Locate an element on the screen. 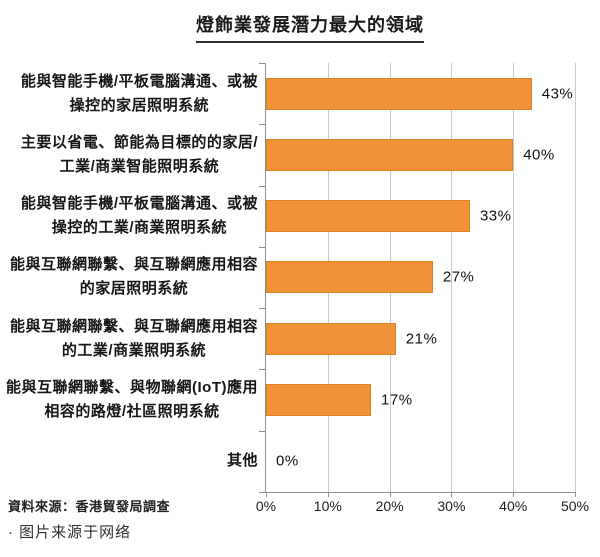 The height and width of the screenshot is (557, 600). y-axis-line is located at coordinates (265, 278).